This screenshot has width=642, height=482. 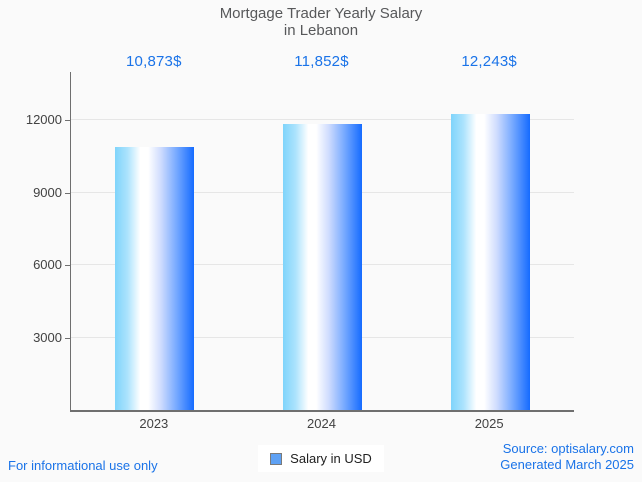 I want to click on legend-label: Salary in USD, so click(x=331, y=458).